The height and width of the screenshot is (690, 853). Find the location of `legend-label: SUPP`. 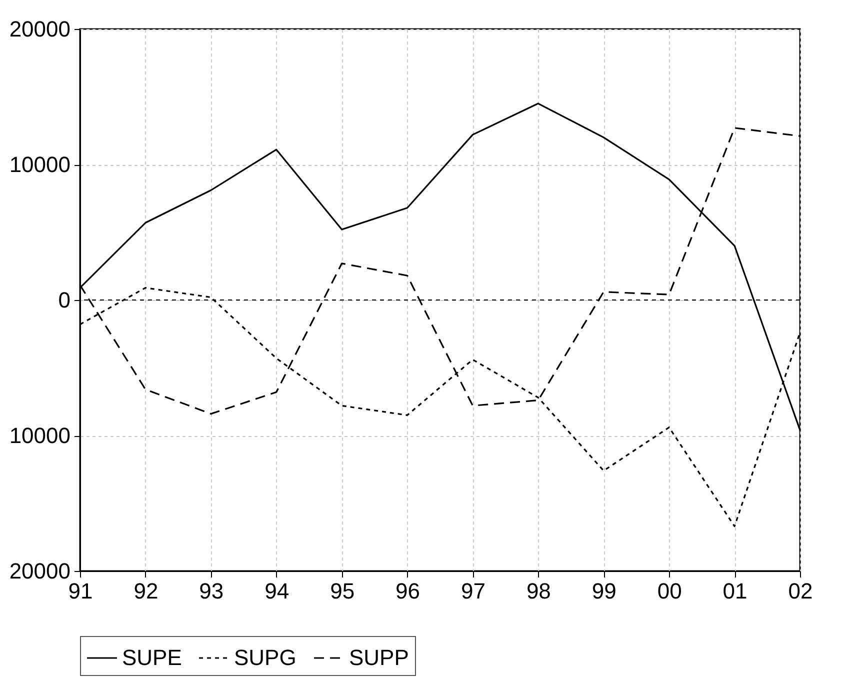

legend-label: SUPP is located at coordinates (379, 657).